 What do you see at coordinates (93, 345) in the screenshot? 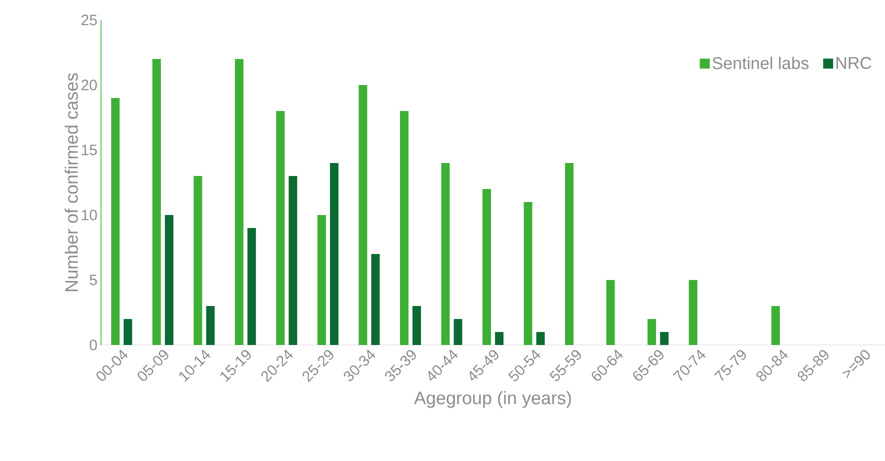
I see `y-tick-label: 0` at bounding box center [93, 345].